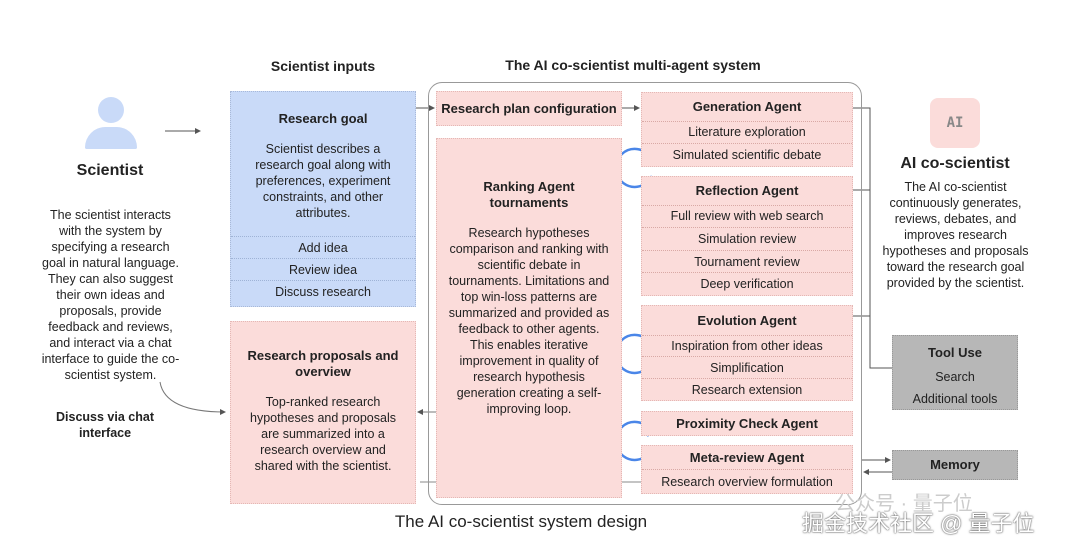 The height and width of the screenshot is (547, 1080). What do you see at coordinates (955, 377) in the screenshot?
I see `tool-item: Search` at bounding box center [955, 377].